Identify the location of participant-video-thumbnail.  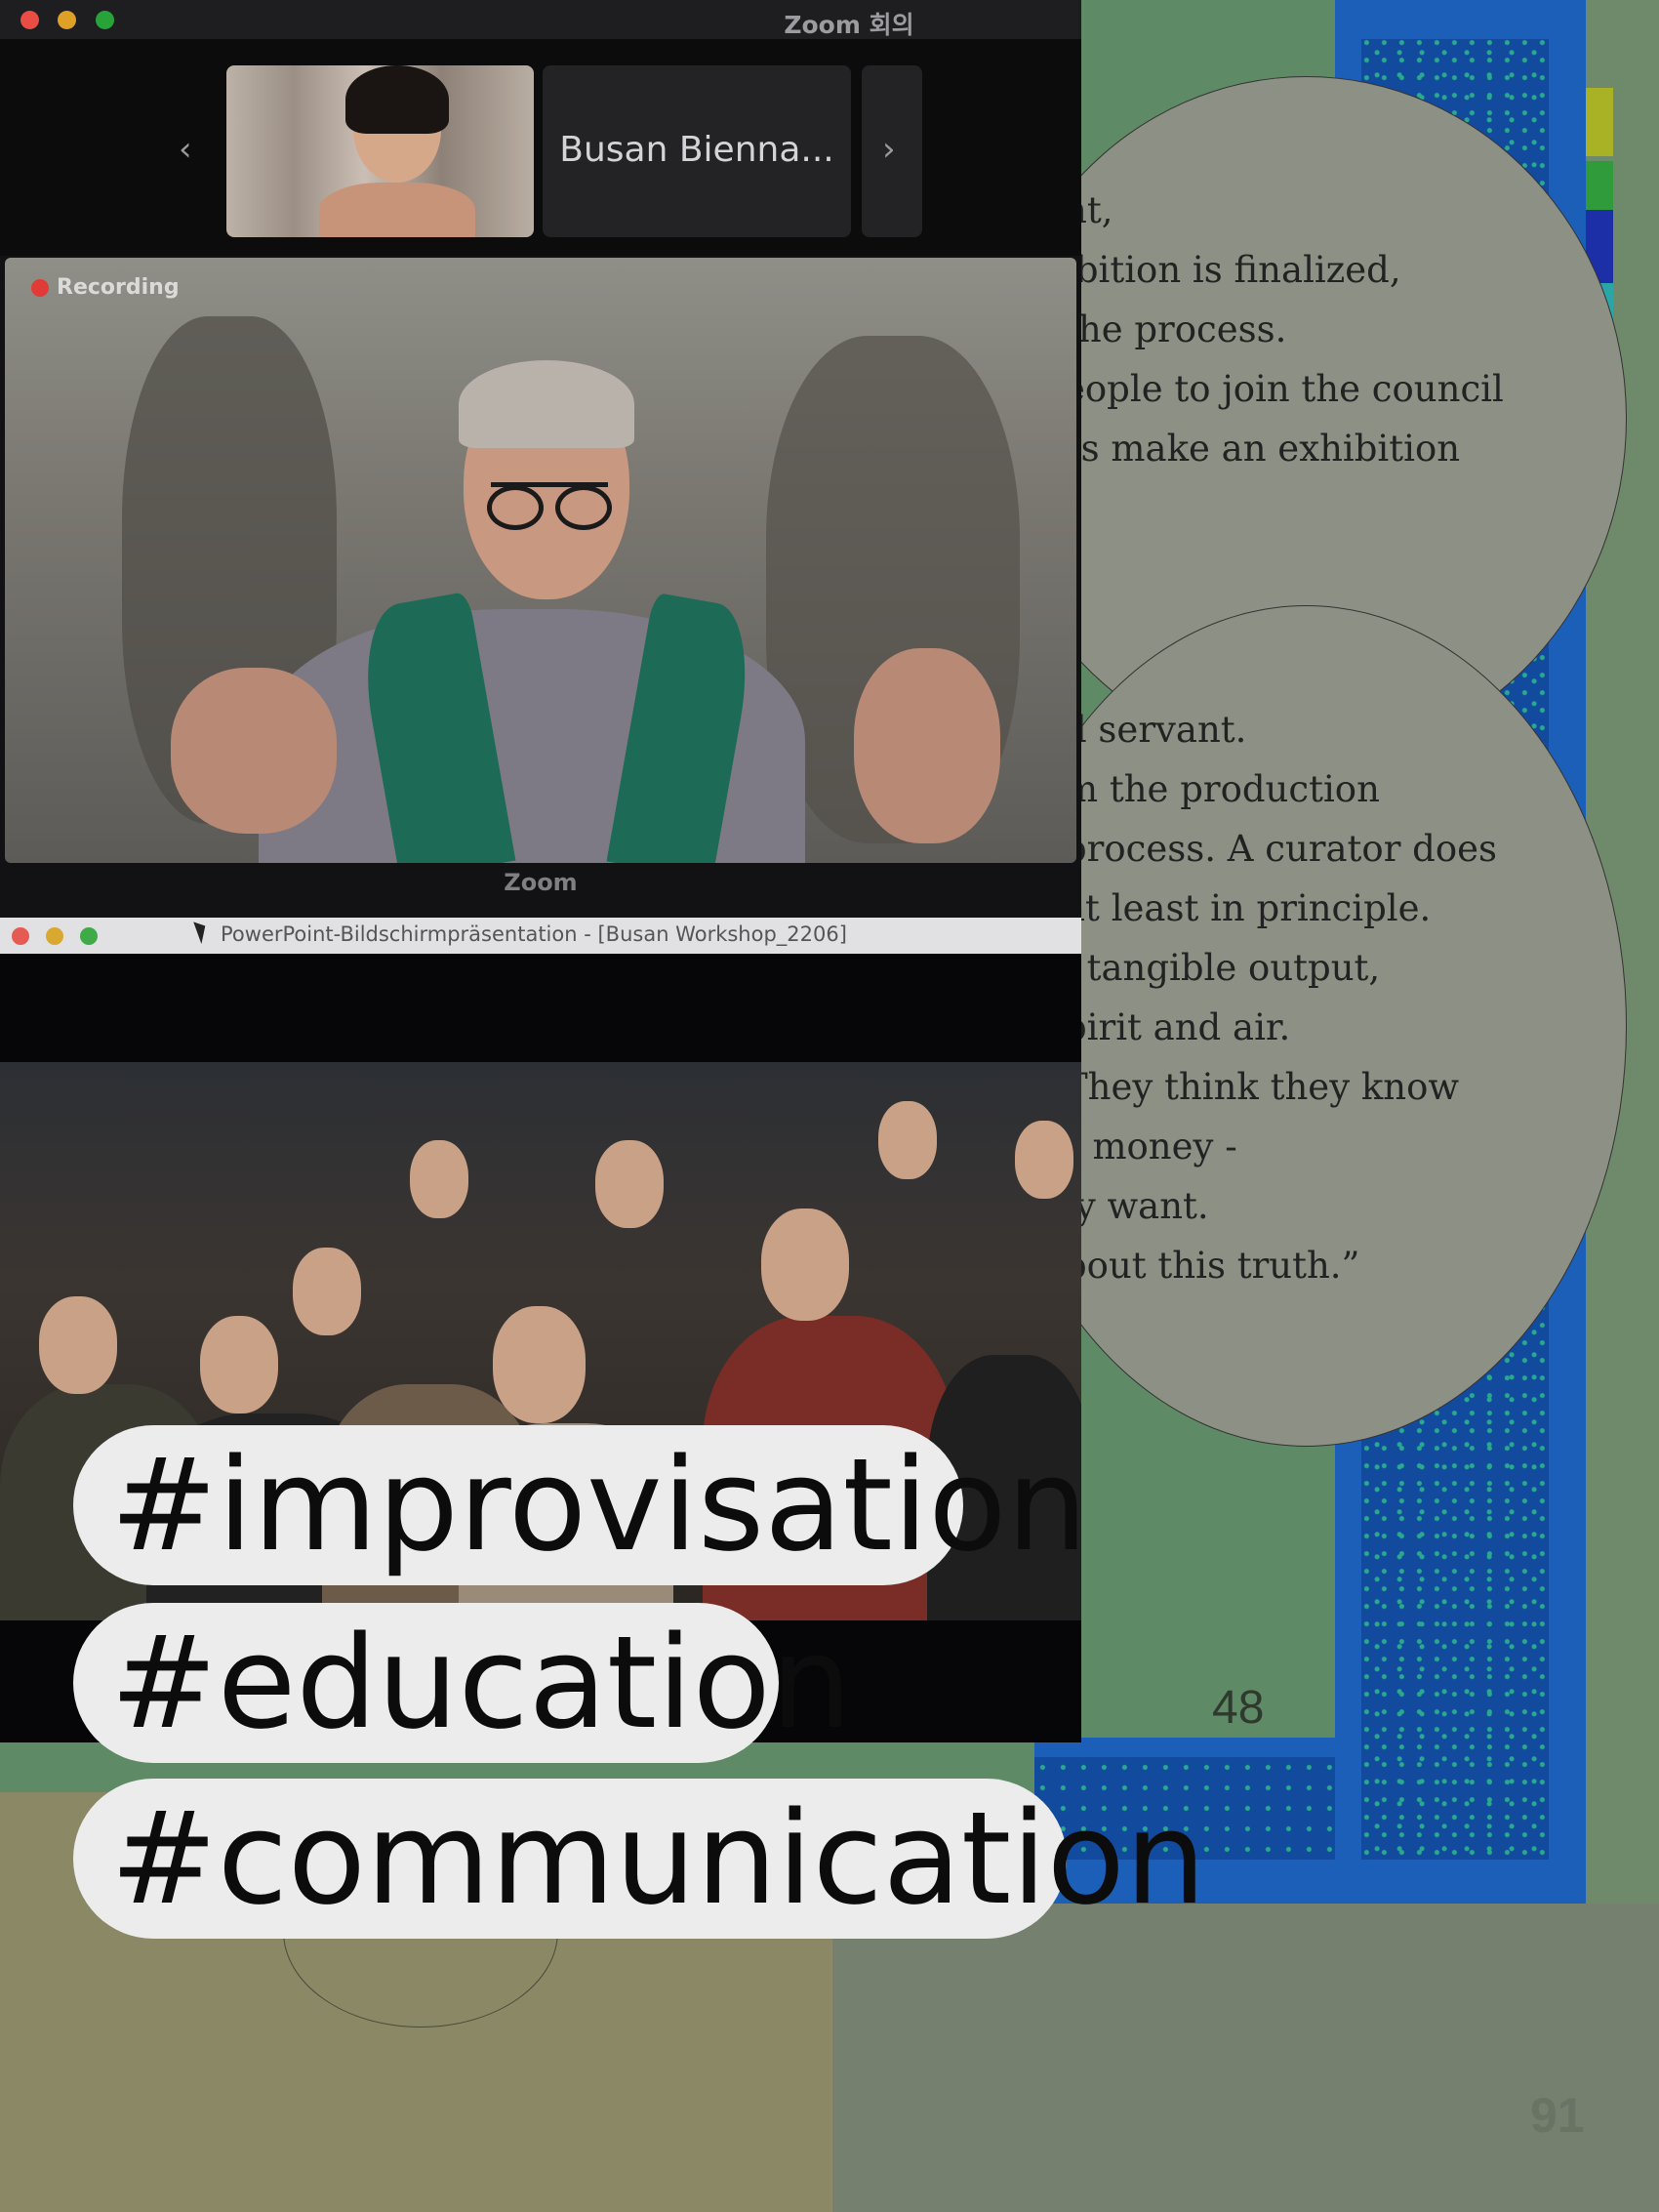
(380, 151).